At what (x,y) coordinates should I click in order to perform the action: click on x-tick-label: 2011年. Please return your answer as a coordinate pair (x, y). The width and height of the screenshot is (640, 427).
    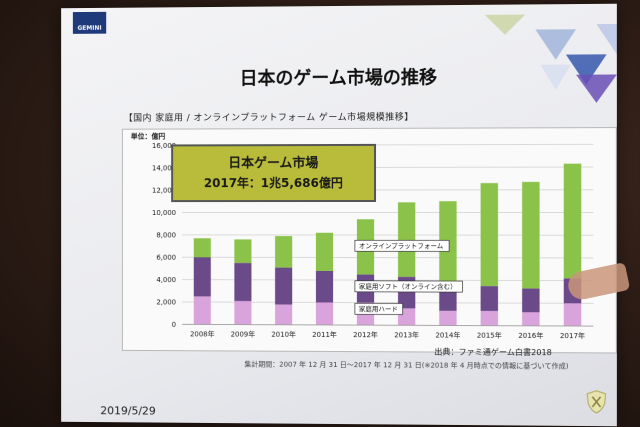
    Looking at the image, I should click on (324, 334).